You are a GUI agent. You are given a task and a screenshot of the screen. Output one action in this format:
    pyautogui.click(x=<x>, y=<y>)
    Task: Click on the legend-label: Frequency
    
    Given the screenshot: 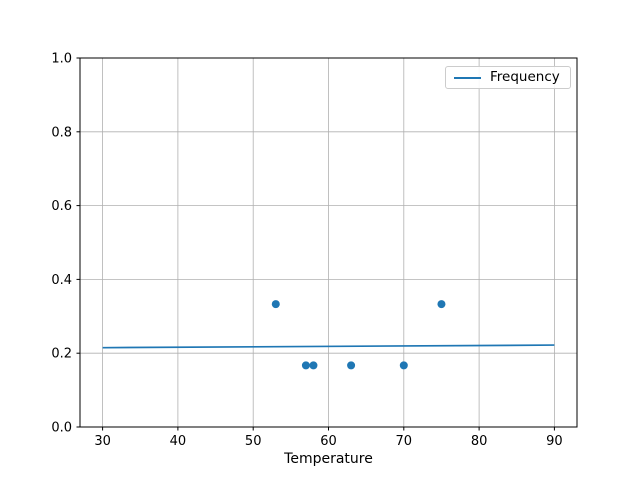 What is the action you would take?
    pyautogui.click(x=525, y=76)
    